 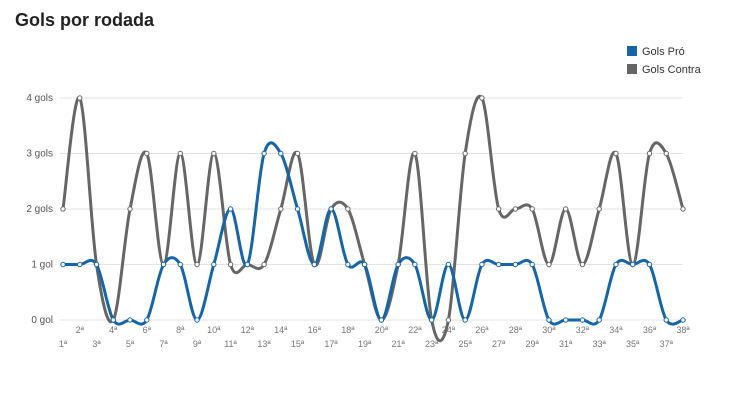 I want to click on x-tick-label: 9ª, so click(x=197, y=344).